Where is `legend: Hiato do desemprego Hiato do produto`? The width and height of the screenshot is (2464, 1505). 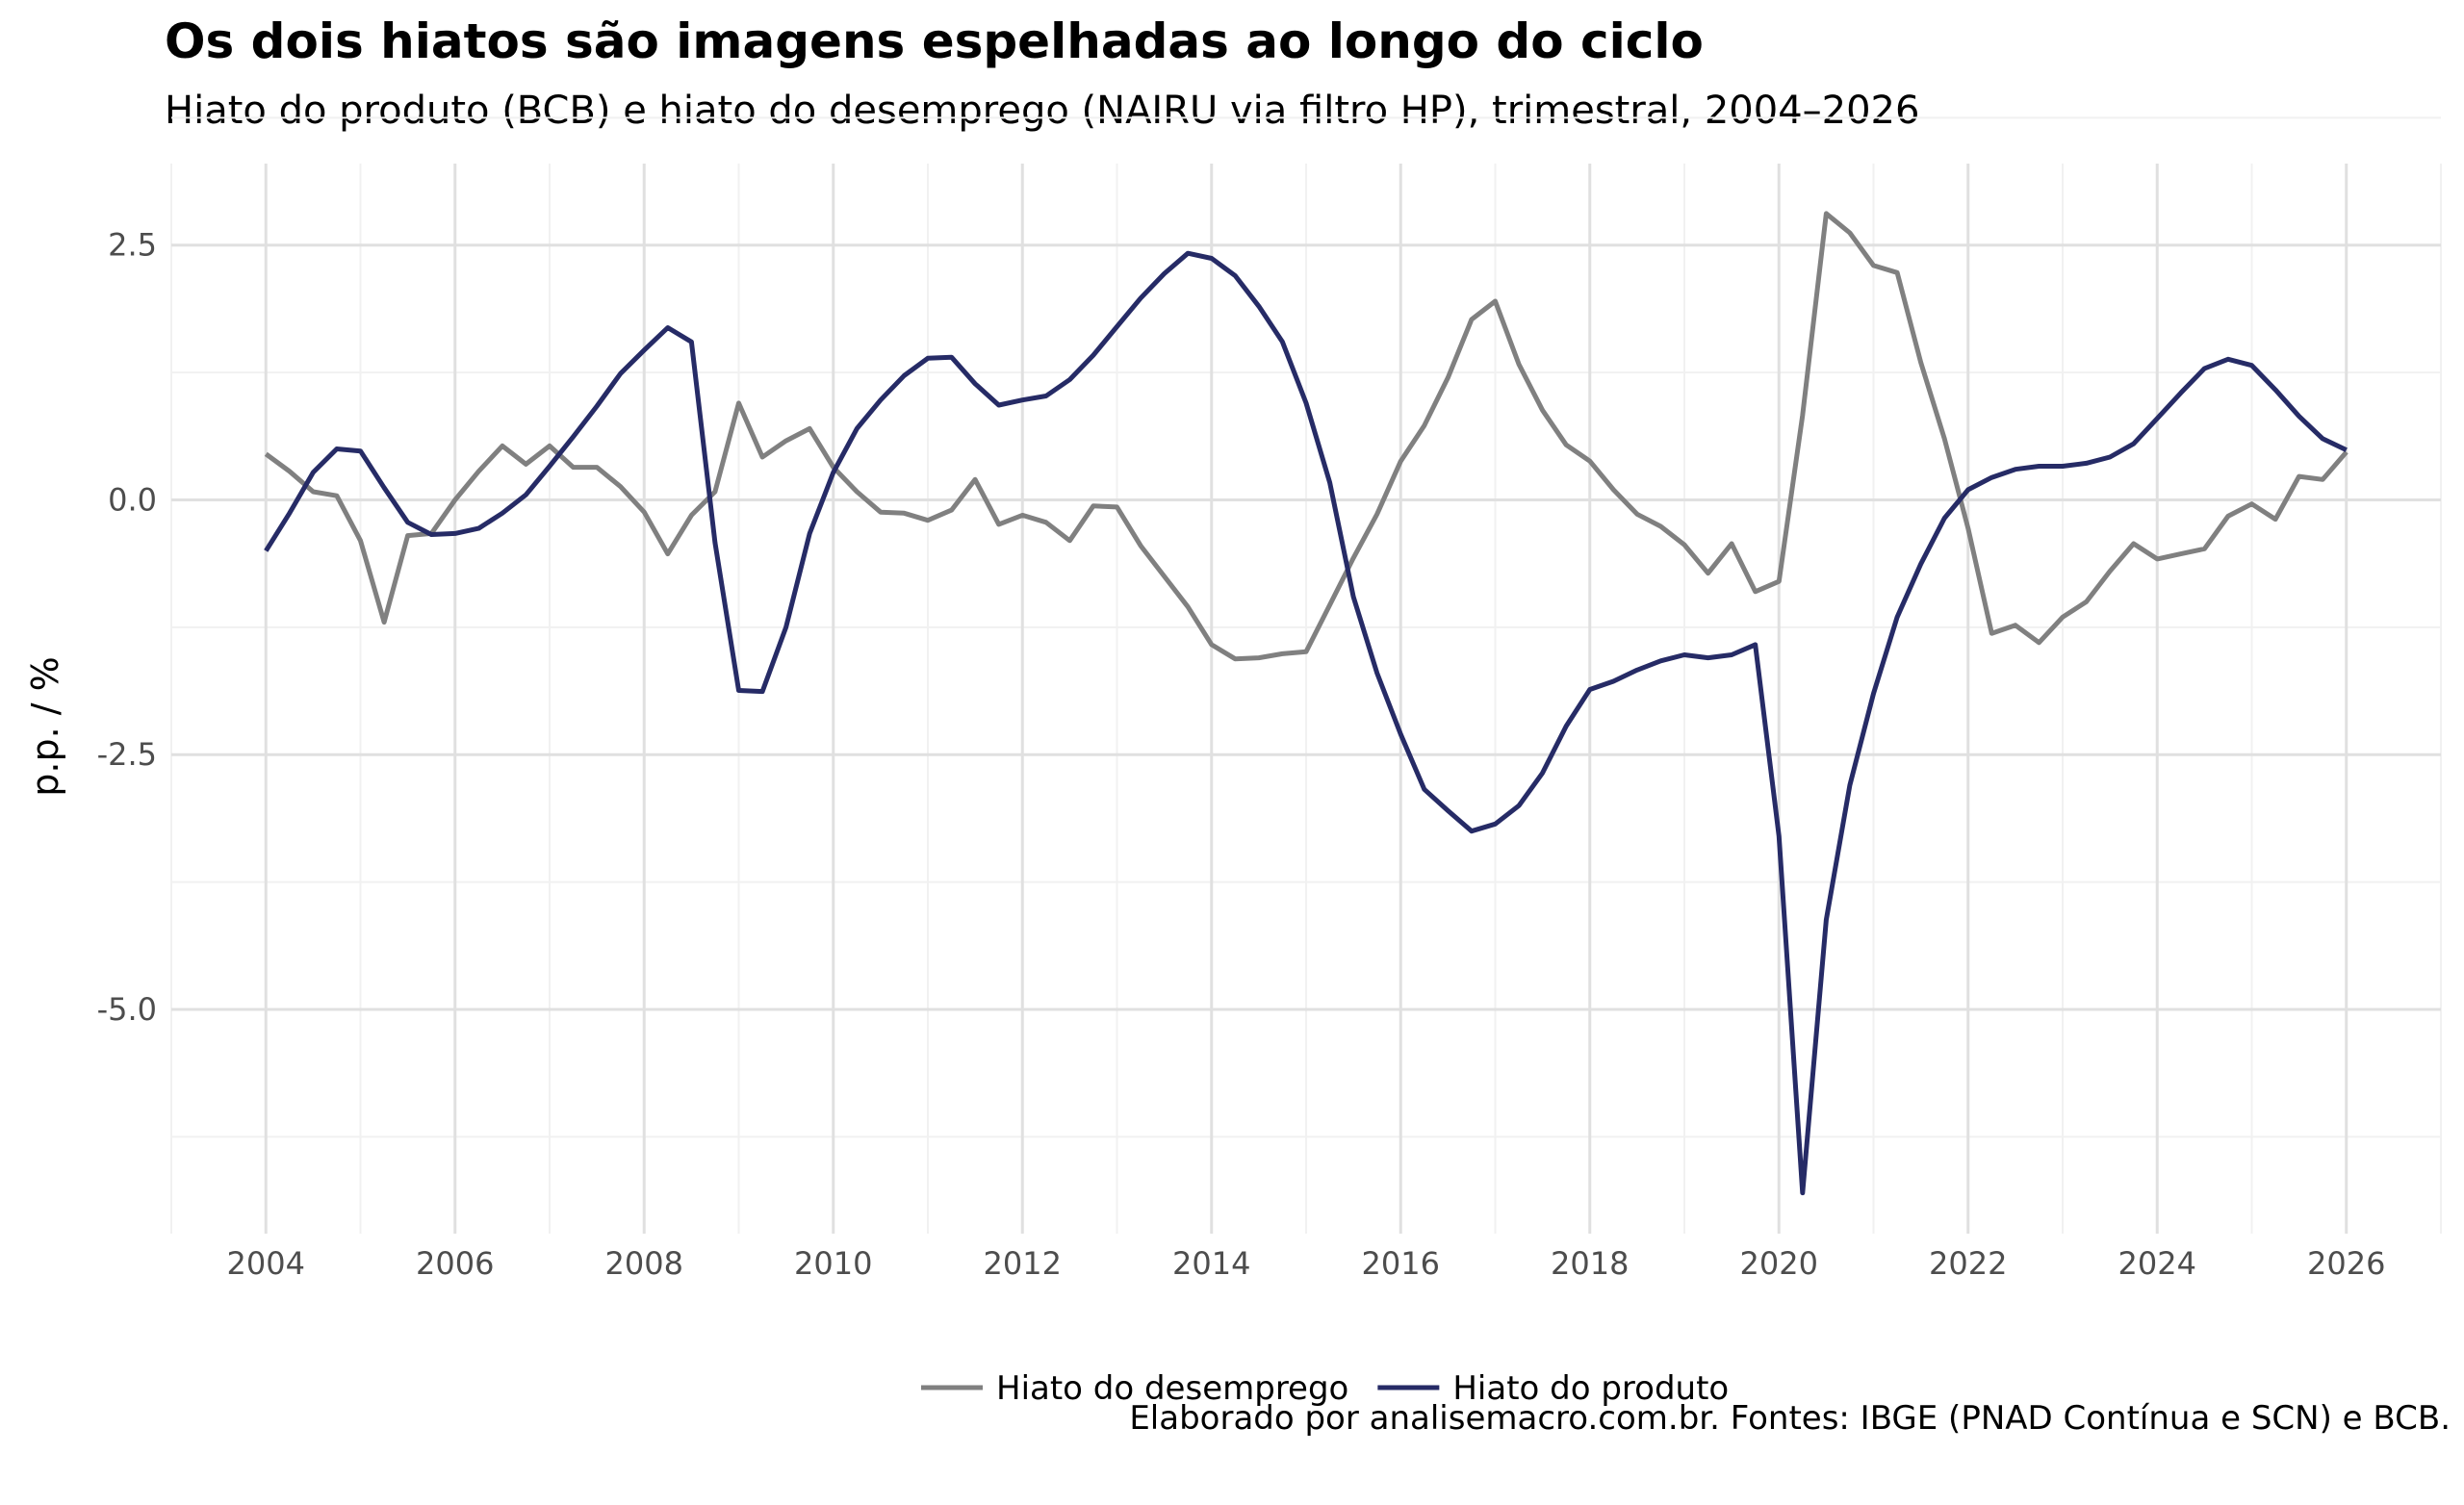 legend: Hiato do desemprego Hiato do produto is located at coordinates (1325, 1389).